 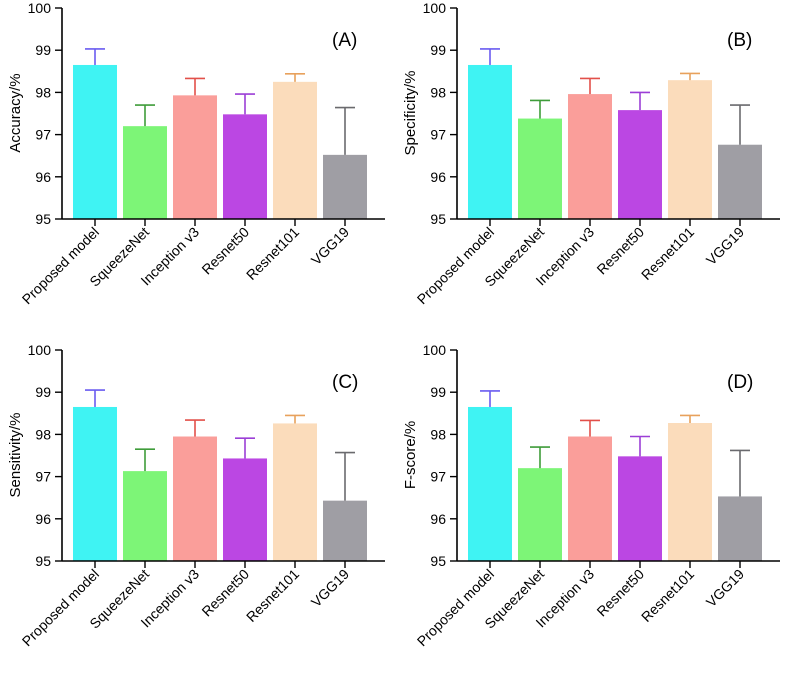 What do you see at coordinates (410, 455) in the screenshot?
I see `y-axis-label: F-score/%` at bounding box center [410, 455].